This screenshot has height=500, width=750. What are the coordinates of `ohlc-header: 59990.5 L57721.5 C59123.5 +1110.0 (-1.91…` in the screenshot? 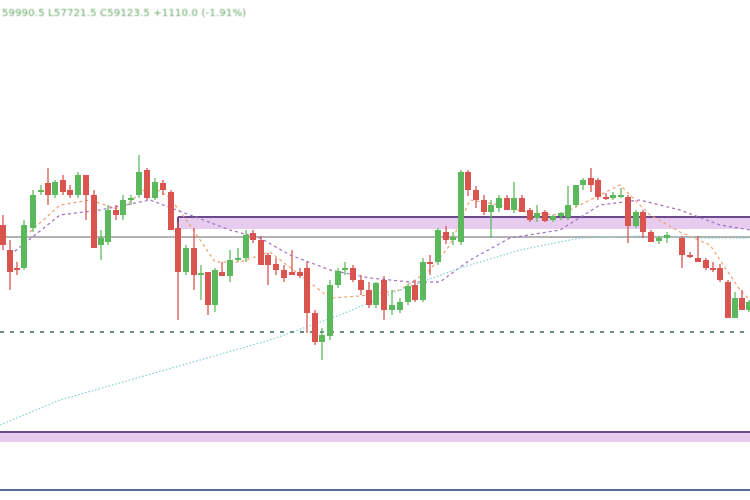 It's located at (124, 13).